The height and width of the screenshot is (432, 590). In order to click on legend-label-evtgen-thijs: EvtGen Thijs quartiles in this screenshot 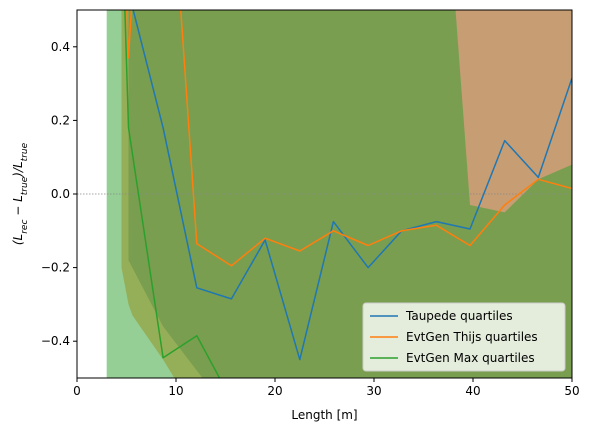, I will do `click(472, 337)`.